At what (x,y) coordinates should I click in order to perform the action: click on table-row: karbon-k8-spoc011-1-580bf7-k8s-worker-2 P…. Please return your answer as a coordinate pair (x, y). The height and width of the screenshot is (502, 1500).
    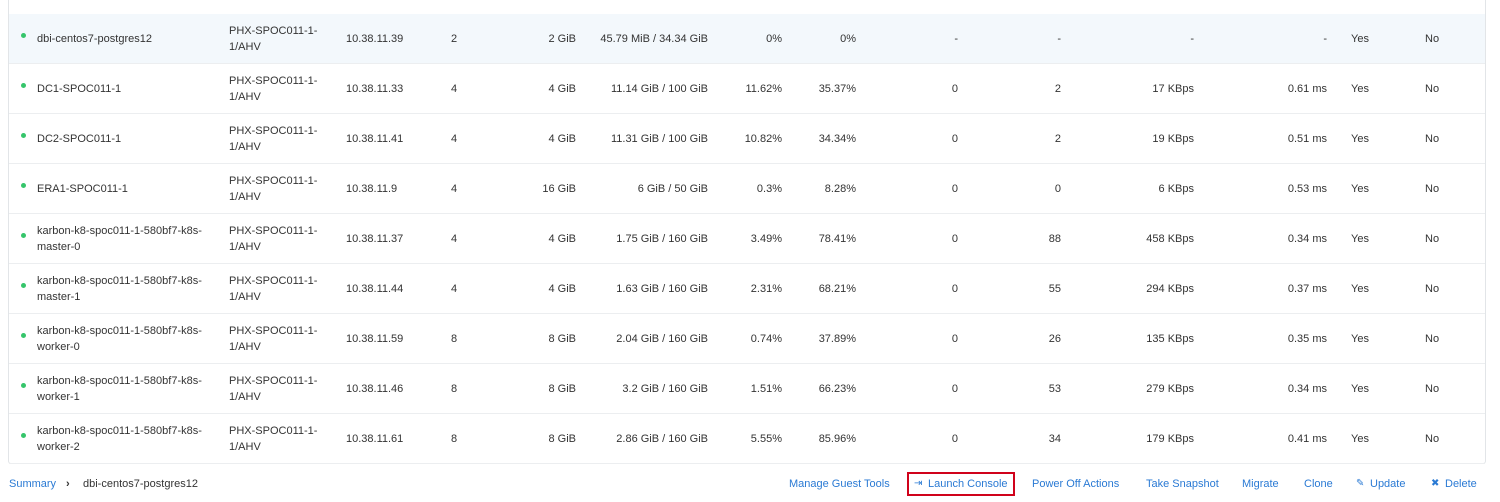
    Looking at the image, I should click on (747, 439).